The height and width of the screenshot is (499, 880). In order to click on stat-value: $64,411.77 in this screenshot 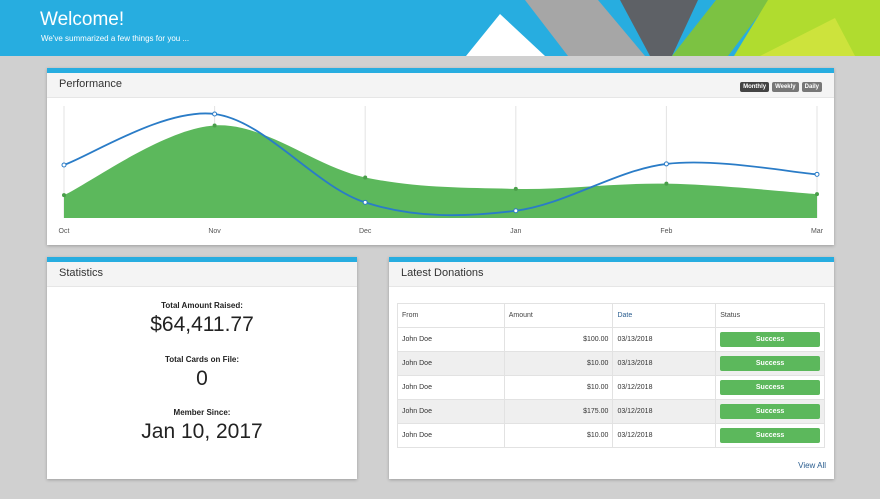, I will do `click(202, 324)`.